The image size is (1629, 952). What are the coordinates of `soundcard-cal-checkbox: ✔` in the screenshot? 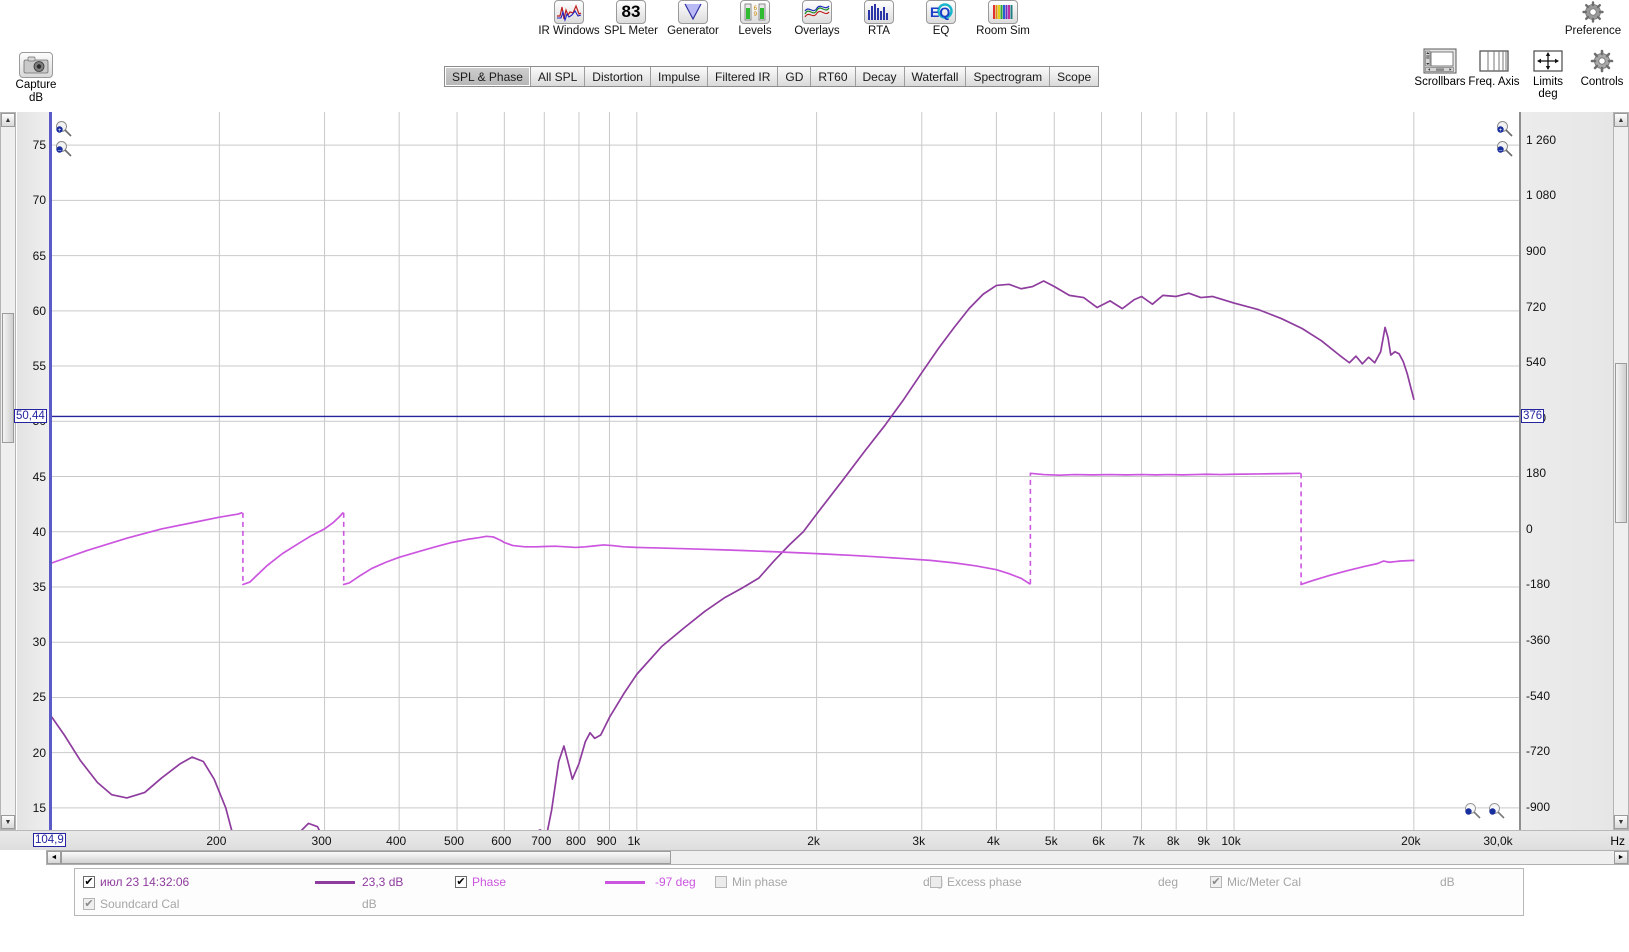 It's located at (89, 903).